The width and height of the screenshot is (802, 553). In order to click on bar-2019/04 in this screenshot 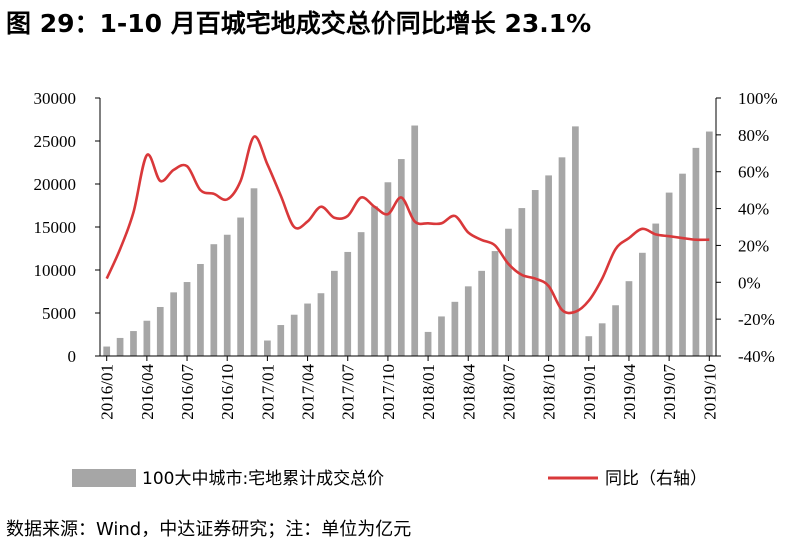, I will do `click(629, 318)`.